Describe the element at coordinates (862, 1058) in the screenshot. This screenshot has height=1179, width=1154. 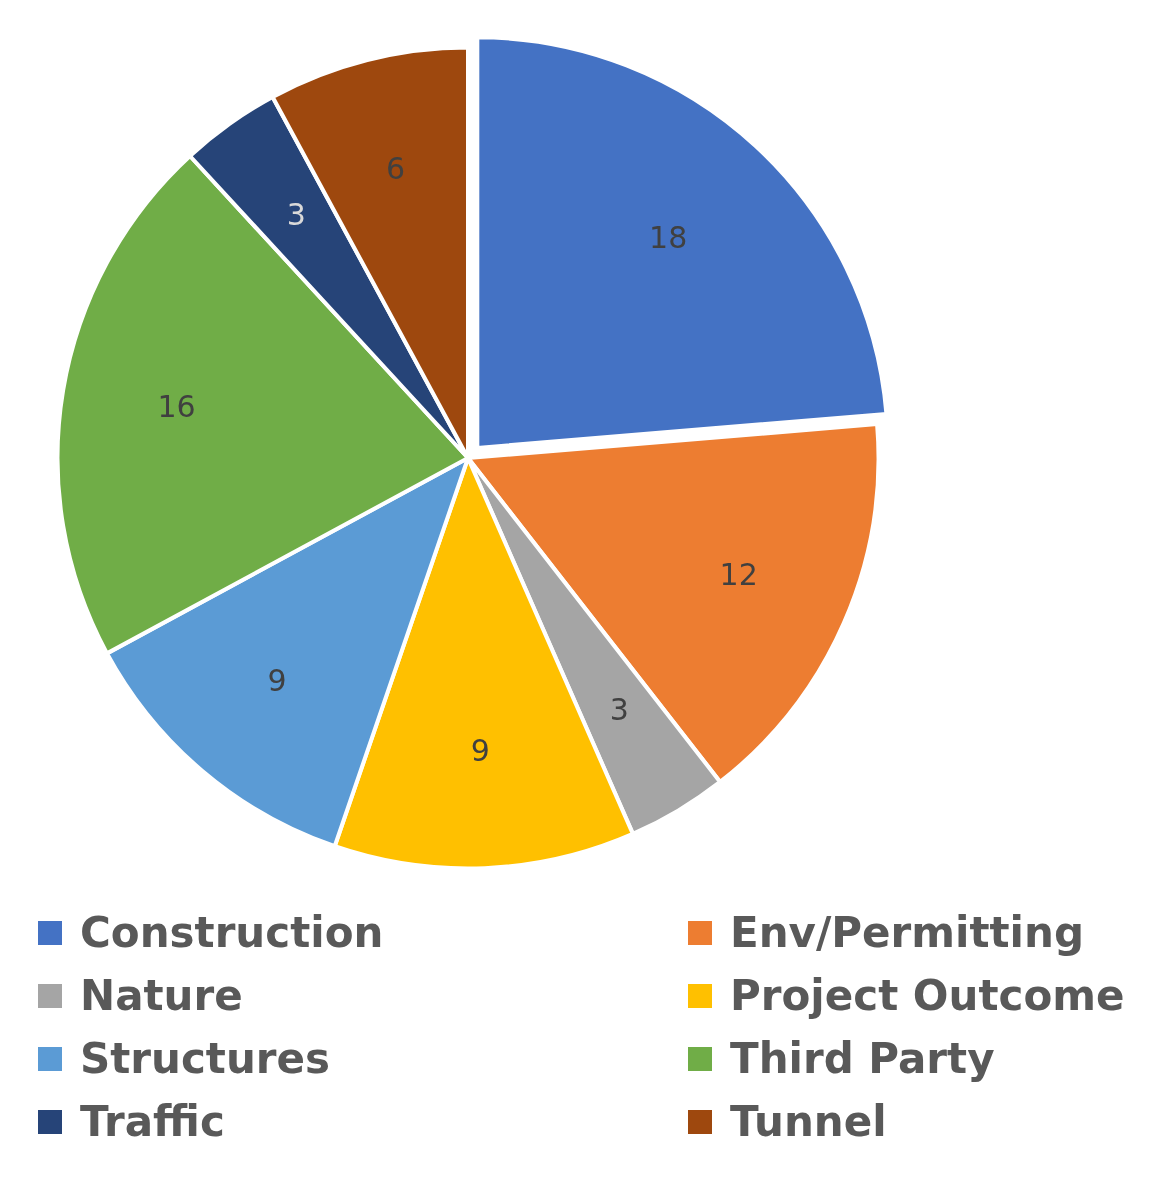
I see `legend-label: Third Party` at that location.